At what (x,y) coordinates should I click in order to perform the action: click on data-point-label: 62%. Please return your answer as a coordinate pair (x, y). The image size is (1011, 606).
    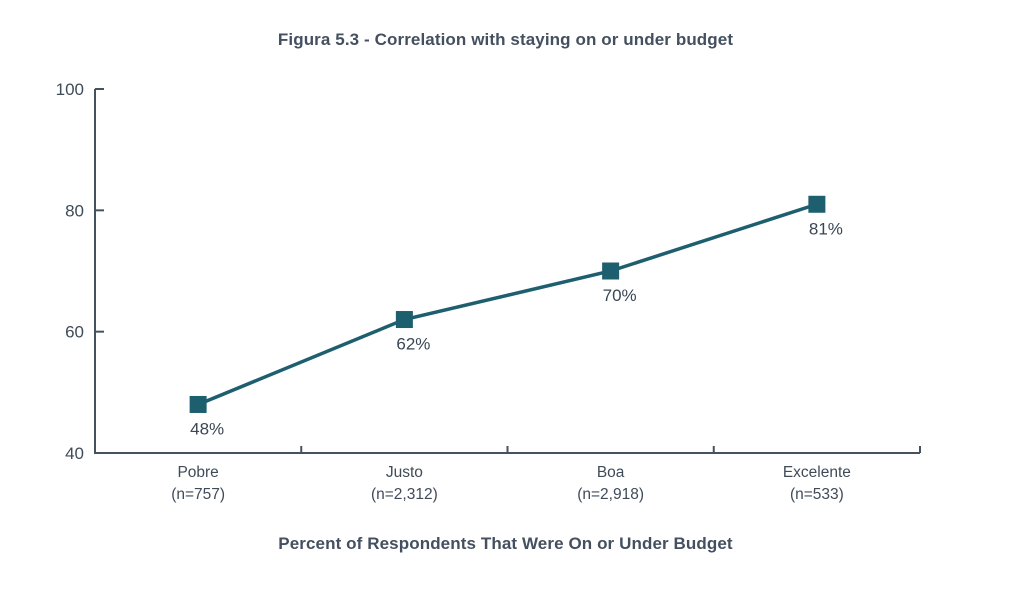
    Looking at the image, I should click on (413, 344).